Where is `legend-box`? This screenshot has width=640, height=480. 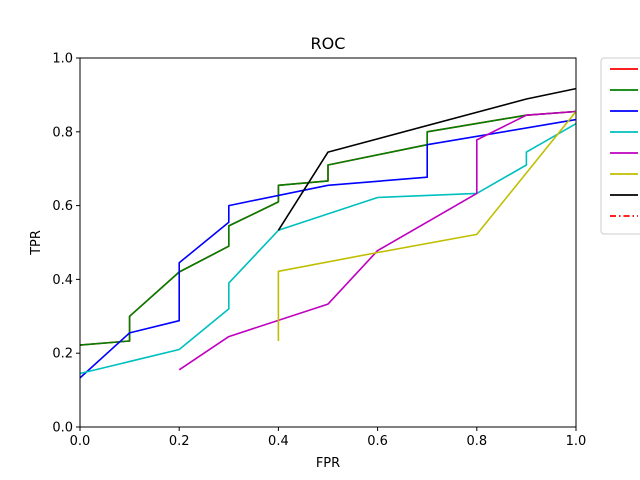
legend-box is located at coordinates (620, 146).